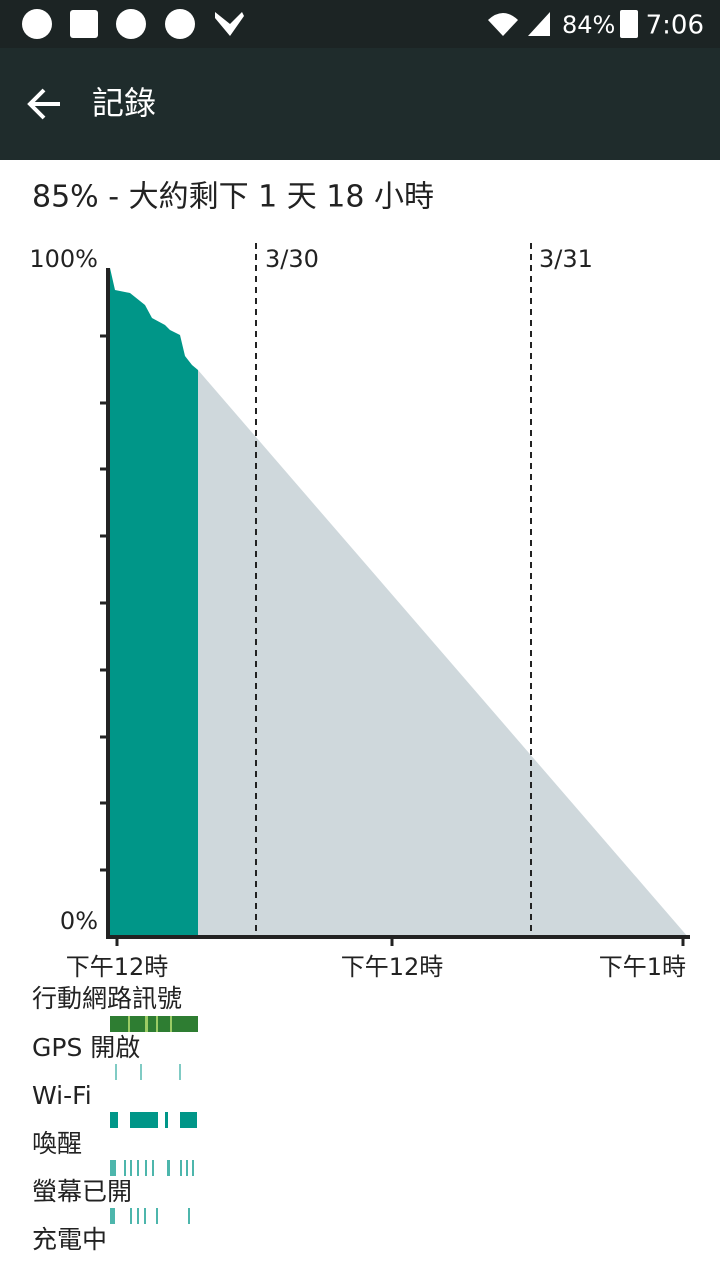  I want to click on status-icons, so click(330, 24).